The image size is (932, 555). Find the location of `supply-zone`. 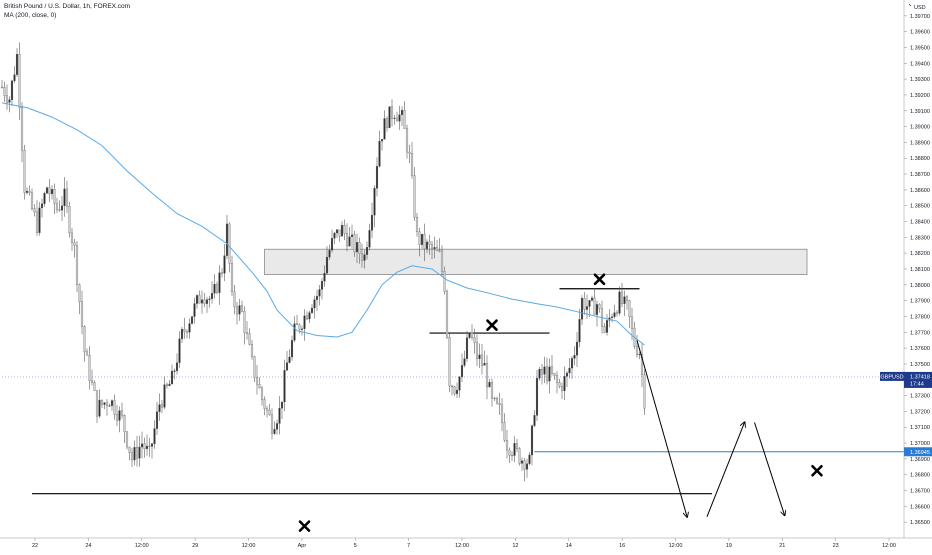

supply-zone is located at coordinates (536, 261).